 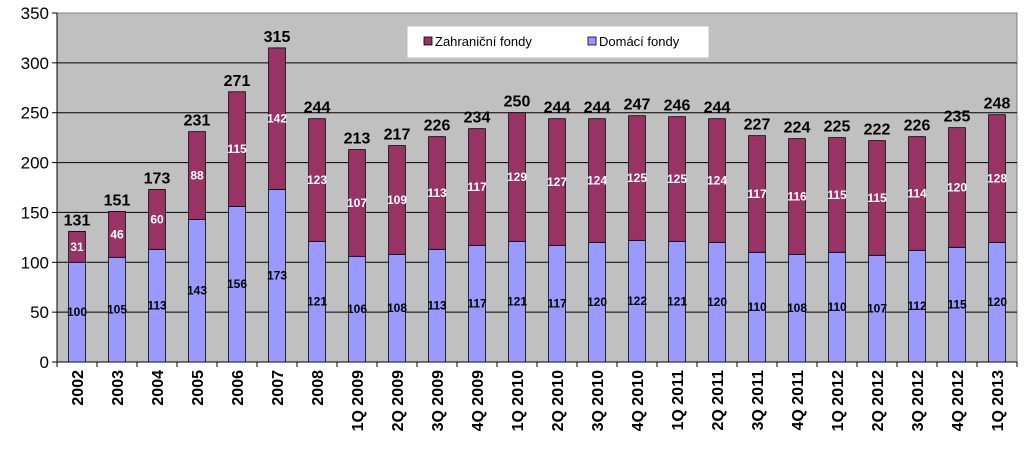 I want to click on total-value-label: 217, so click(x=397, y=135).